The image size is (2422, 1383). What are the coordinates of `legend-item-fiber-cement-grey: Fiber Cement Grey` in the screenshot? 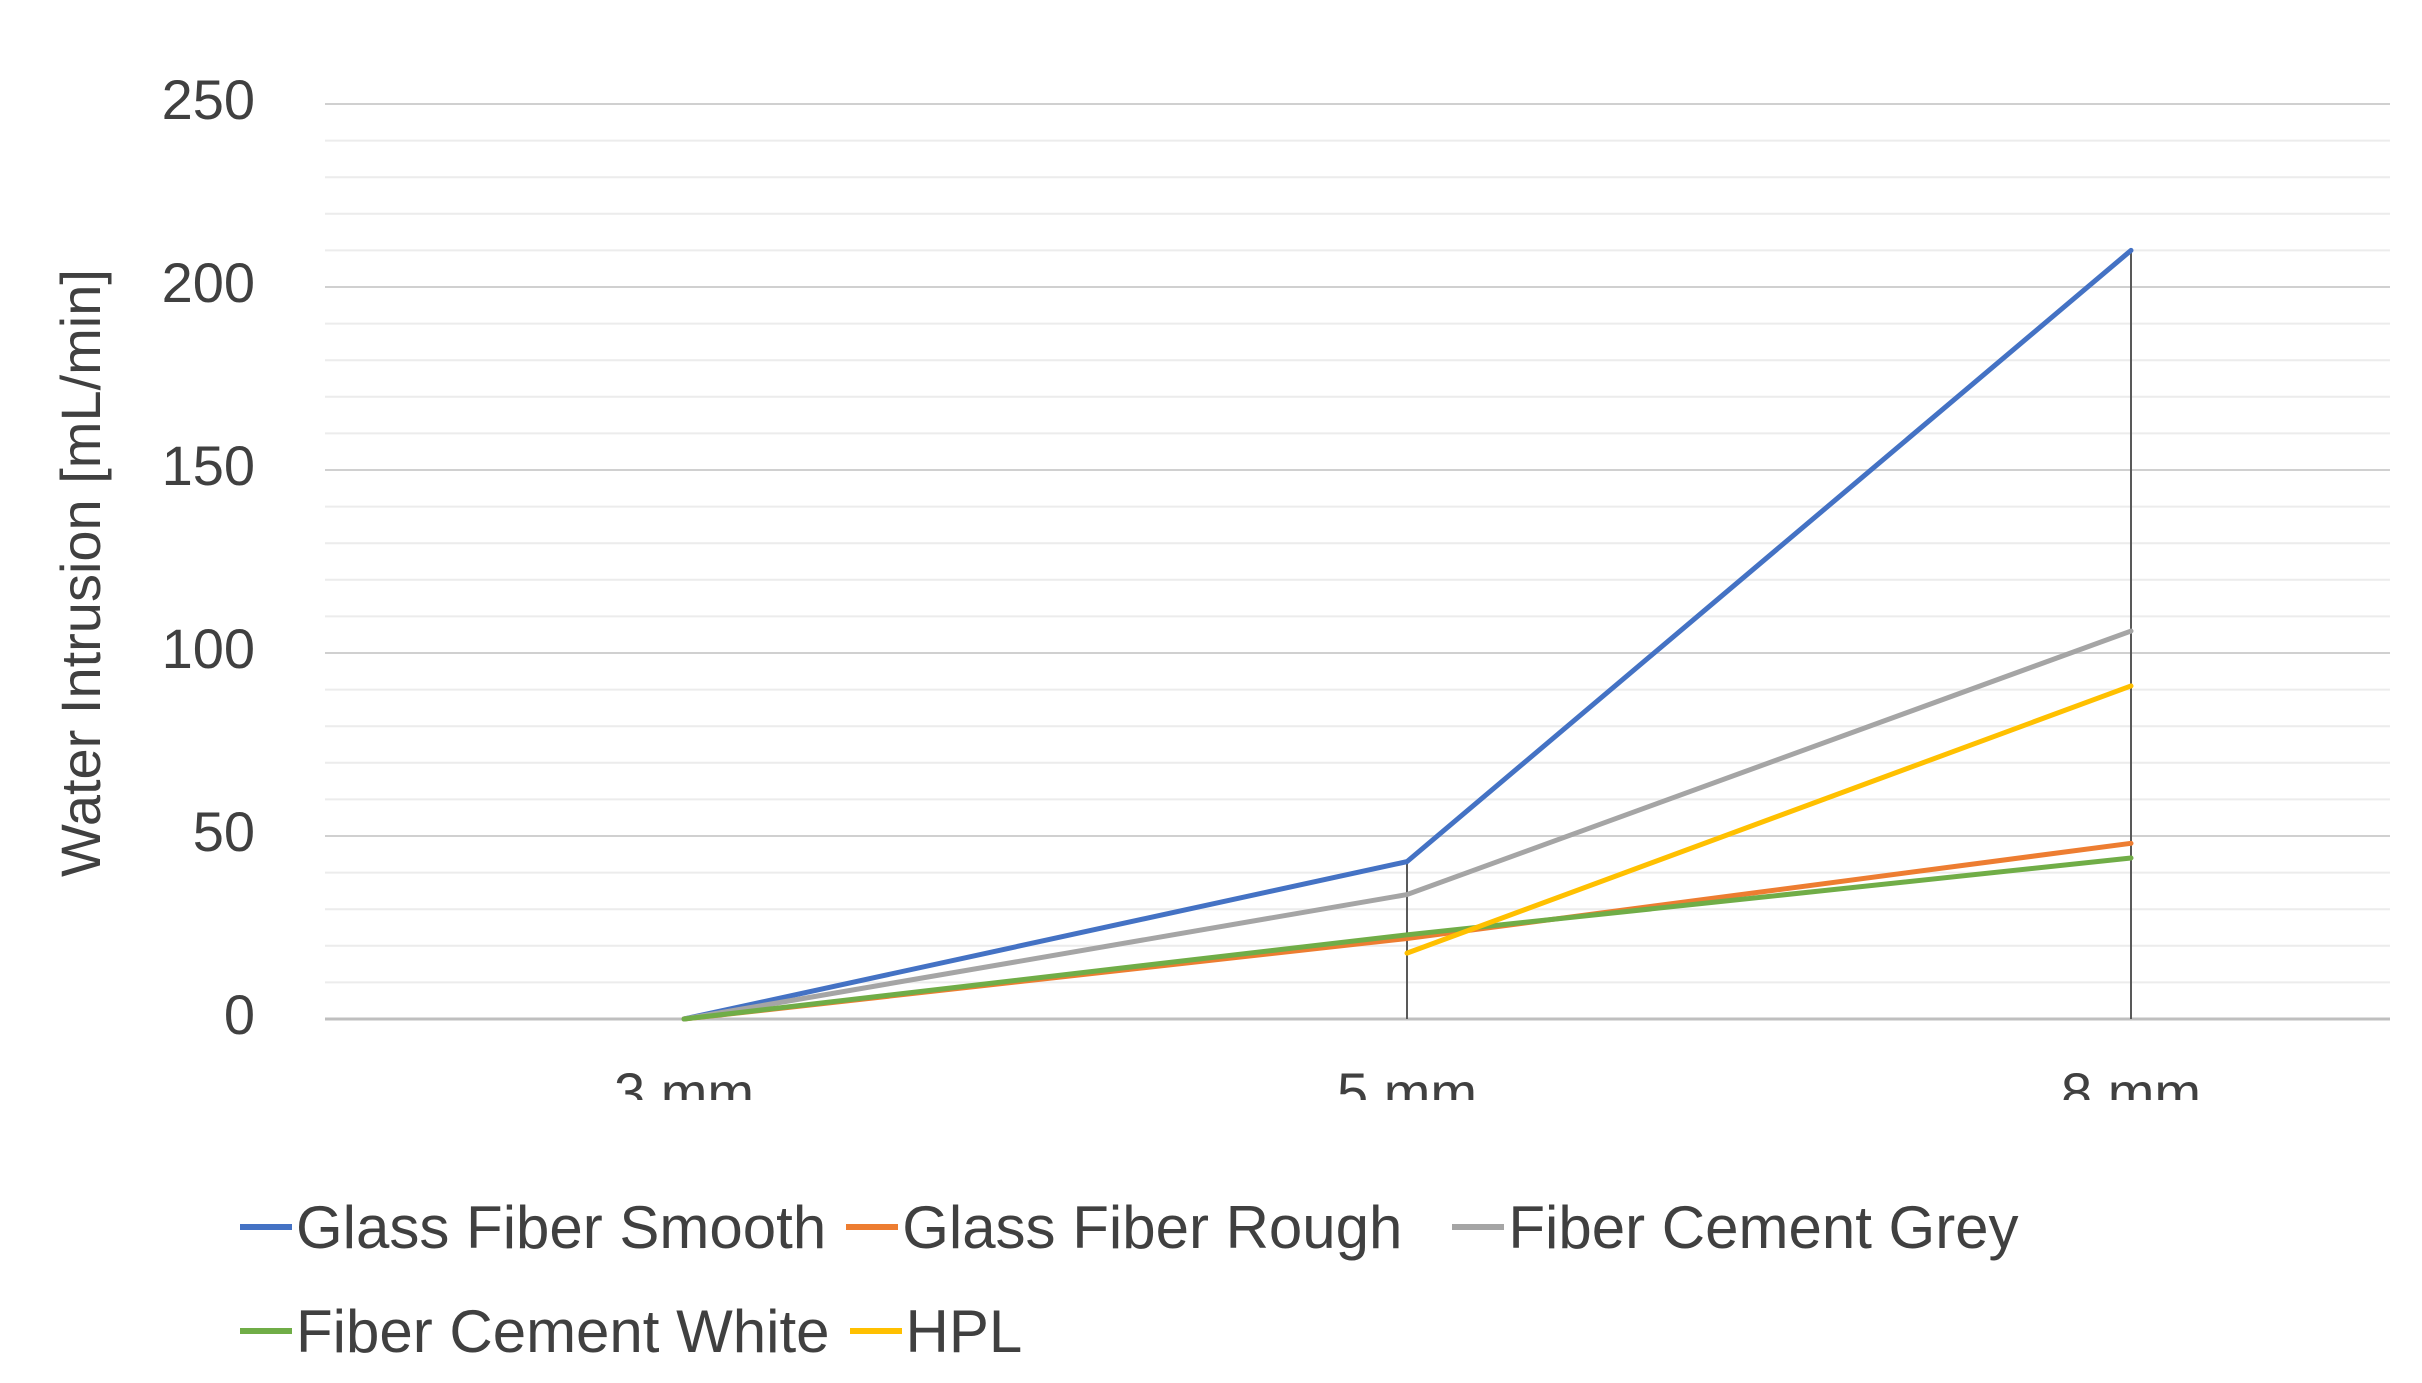 It's located at (1735, 1227).